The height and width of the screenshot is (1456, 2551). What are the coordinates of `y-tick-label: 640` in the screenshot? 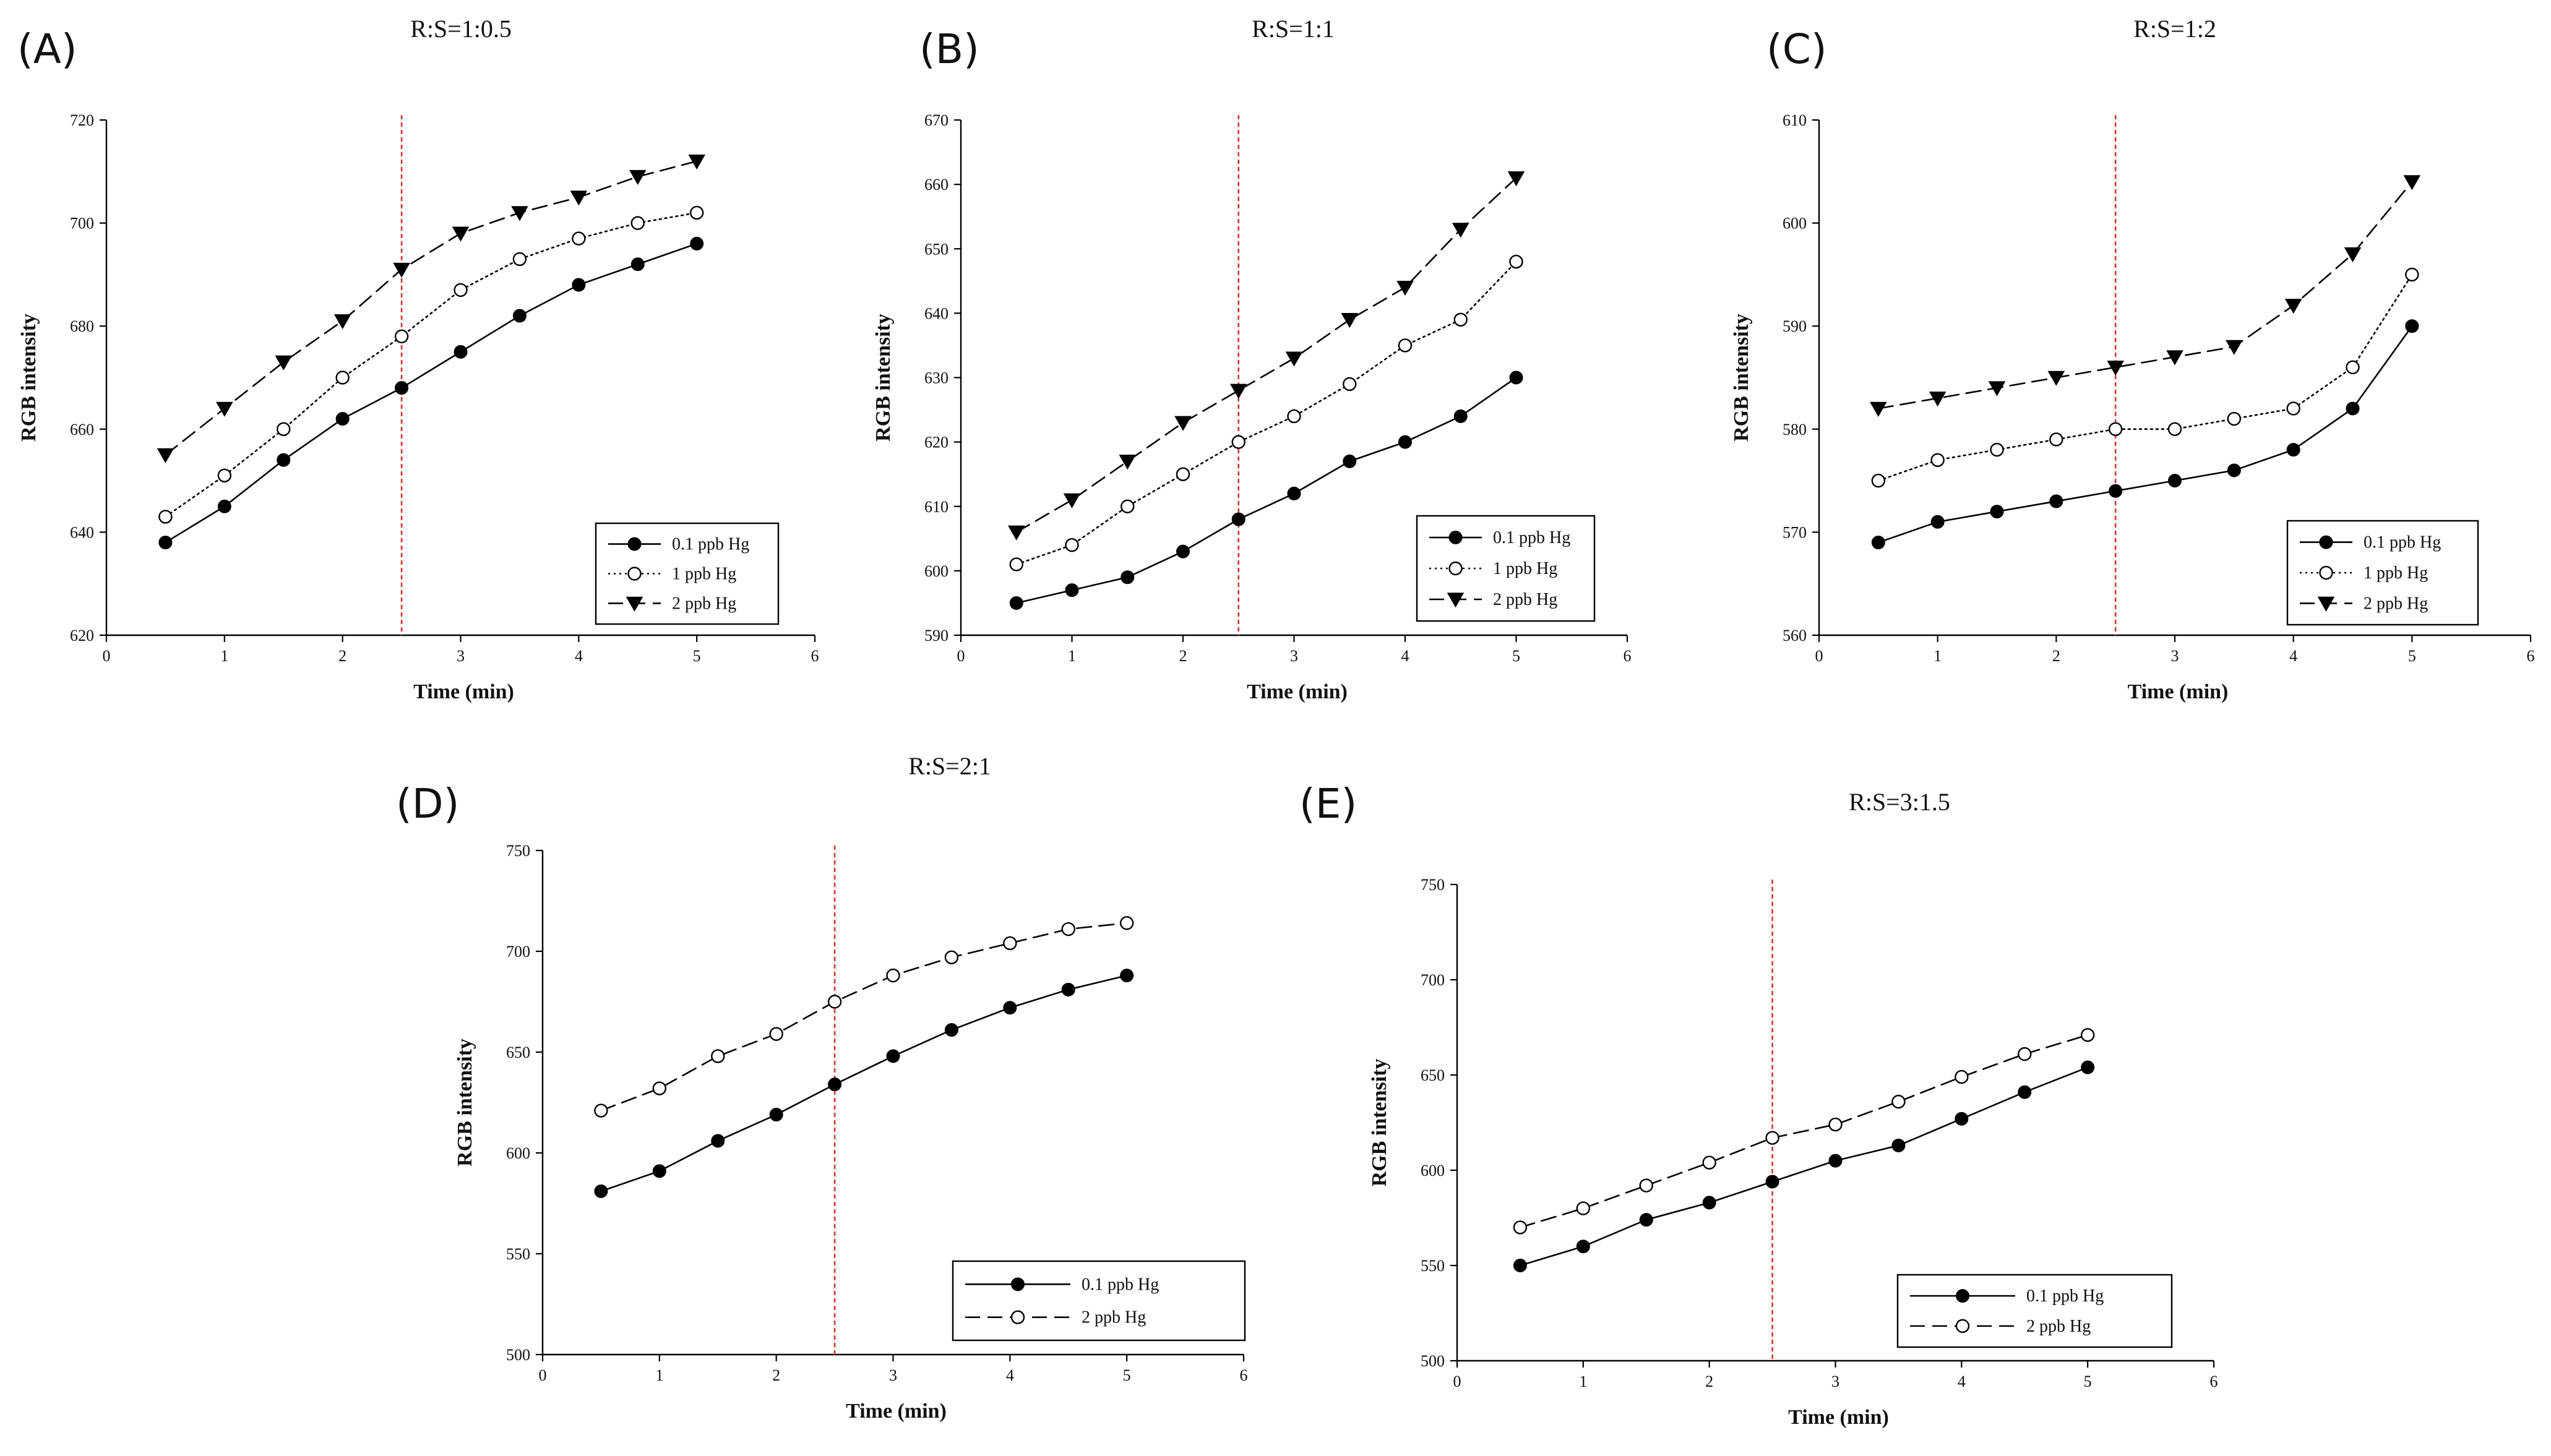 It's located at (82, 532).